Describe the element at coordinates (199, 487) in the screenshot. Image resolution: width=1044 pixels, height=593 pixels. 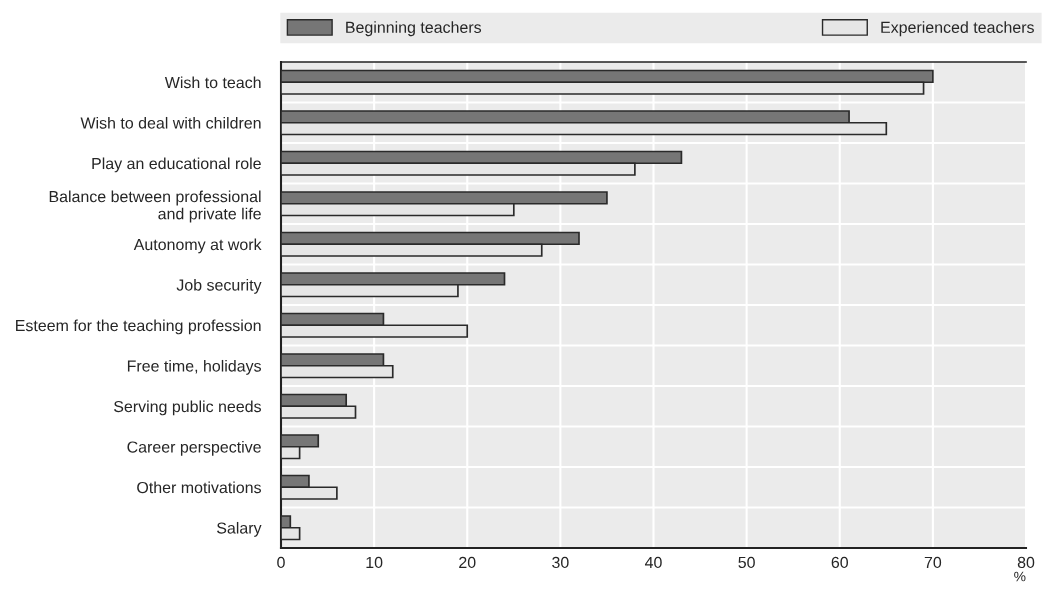
I see `y-tick-label: Other motivations` at that location.